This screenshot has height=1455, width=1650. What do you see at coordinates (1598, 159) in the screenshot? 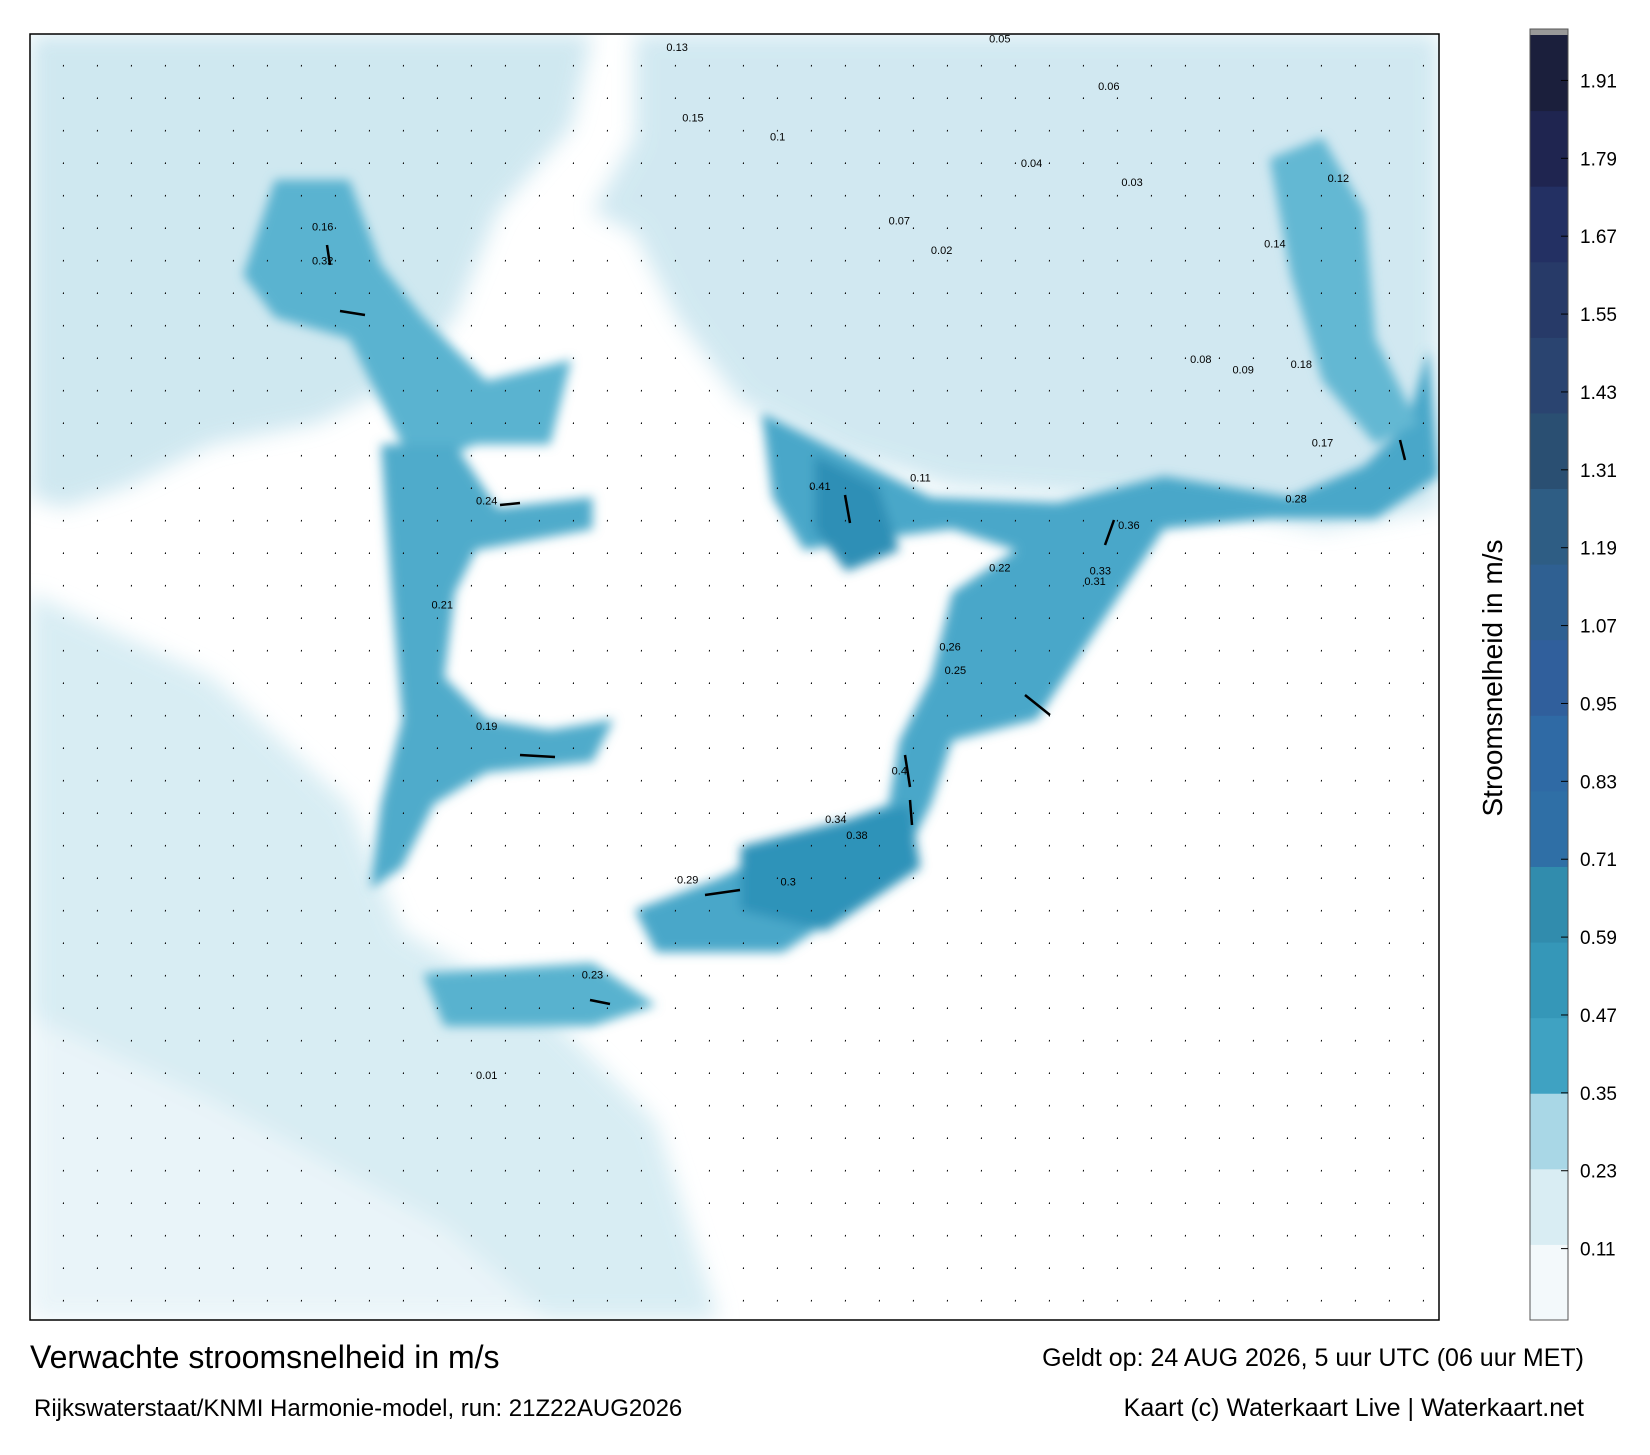
I see `colorbar-tick-label: 1.79` at bounding box center [1598, 159].